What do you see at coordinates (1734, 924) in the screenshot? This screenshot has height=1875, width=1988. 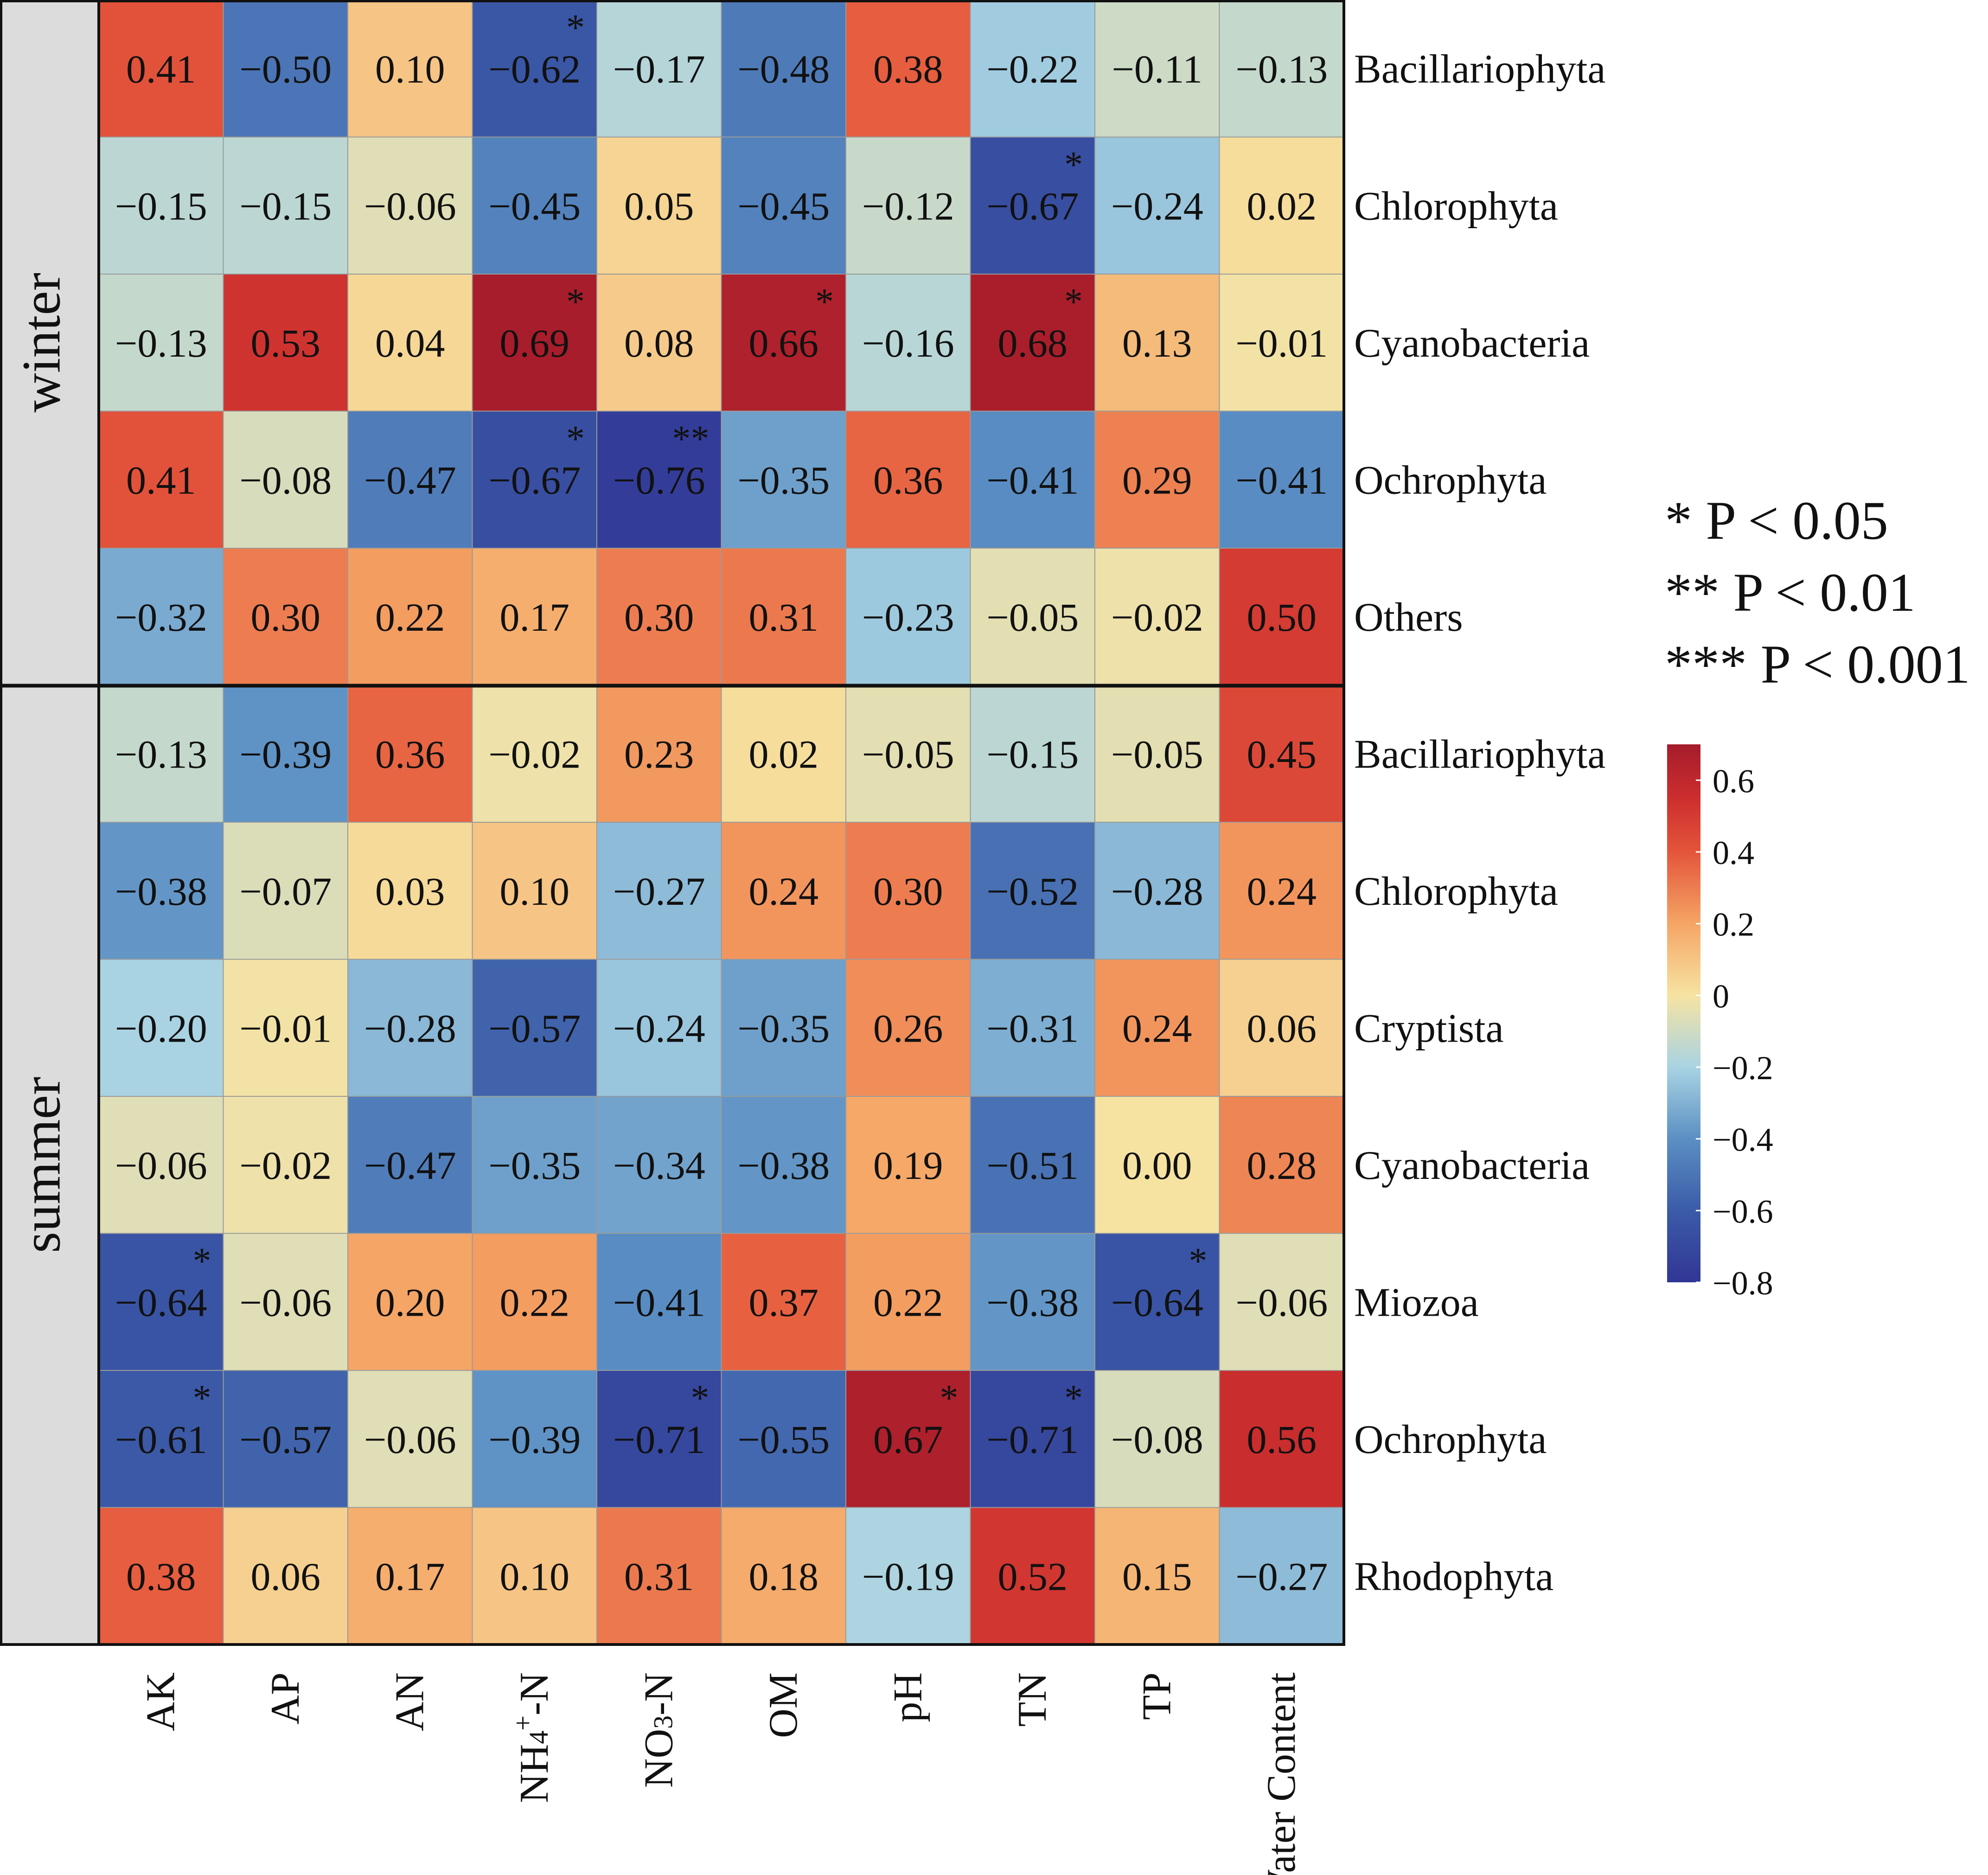 I see `colorbar-tick-label: 0.2` at bounding box center [1734, 924].